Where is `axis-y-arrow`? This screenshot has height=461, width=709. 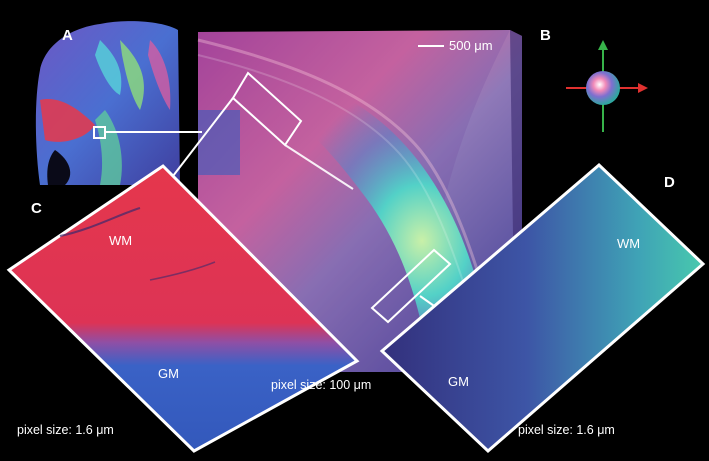 axis-y-arrow is located at coordinates (603, 45).